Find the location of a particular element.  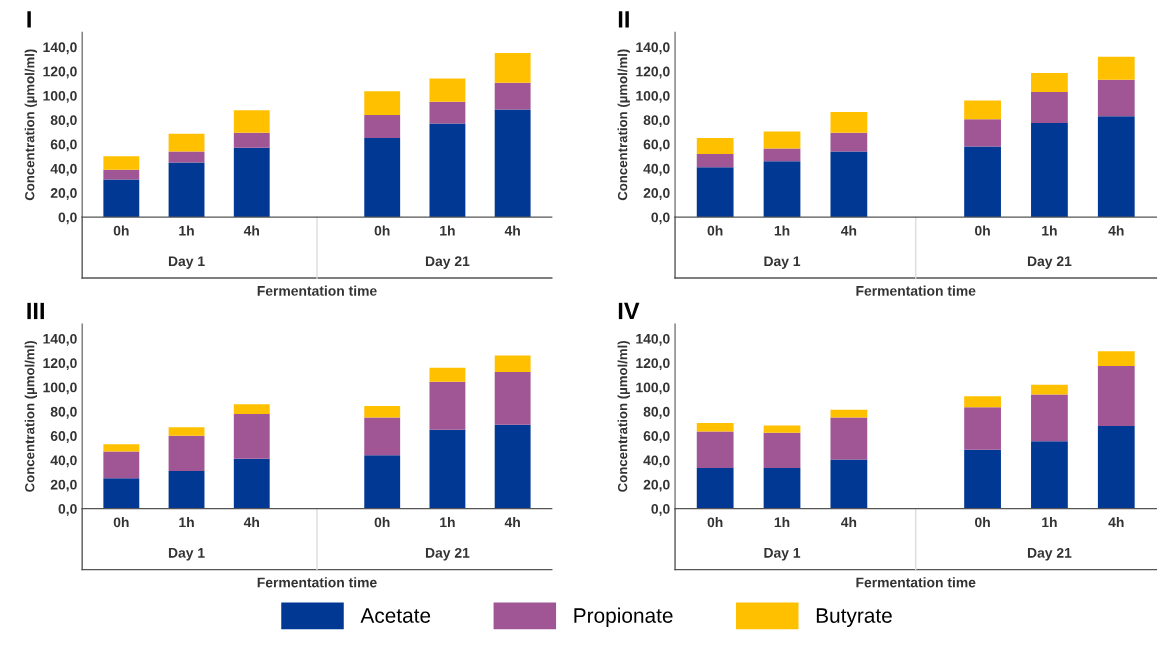

chart-title: IV is located at coordinates (629, 311).